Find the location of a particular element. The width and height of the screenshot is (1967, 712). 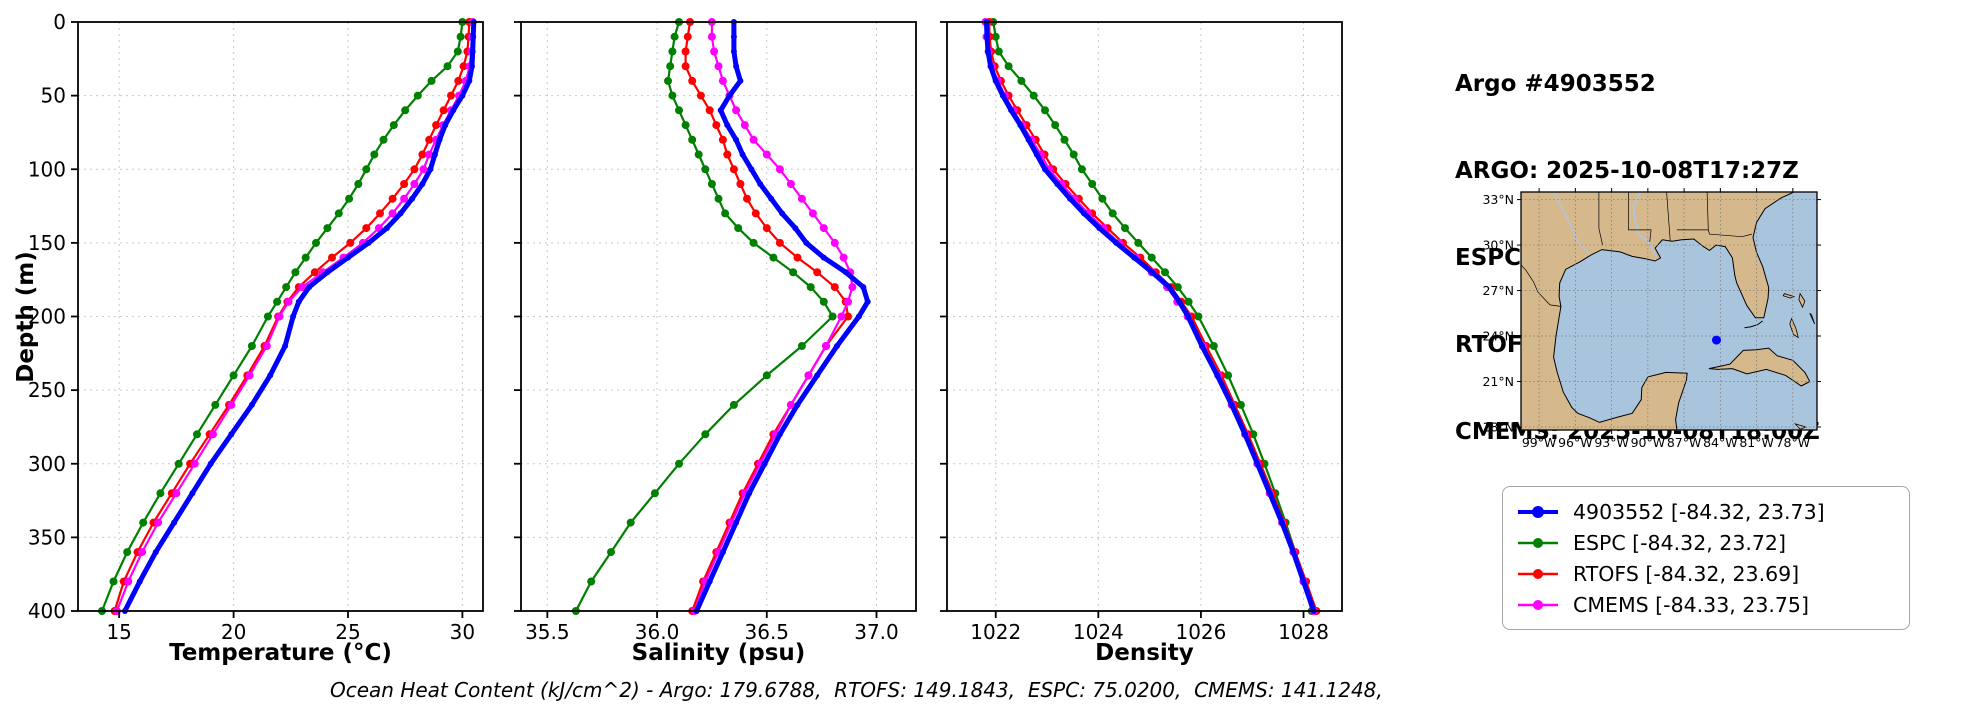

svg-text: 33°N is located at coordinates (1498, 199).